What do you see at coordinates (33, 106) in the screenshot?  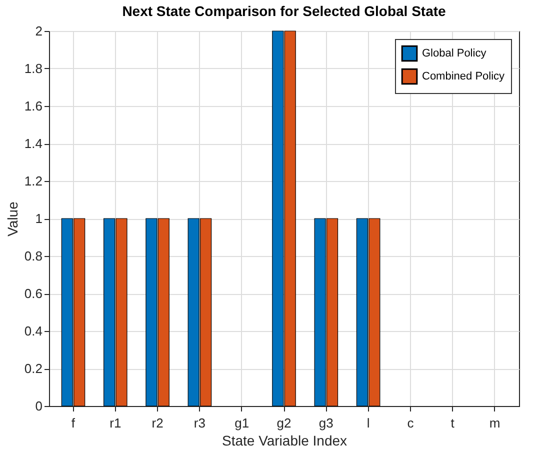 I see `y-tick-label: 1.6` at bounding box center [33, 106].